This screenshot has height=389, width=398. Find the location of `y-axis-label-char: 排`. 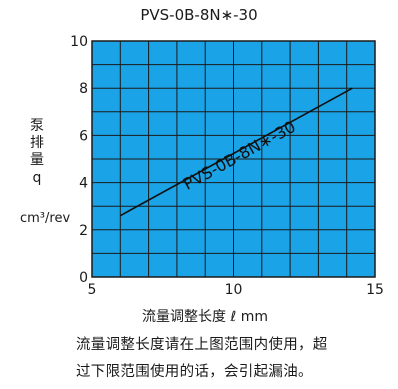

y-axis-label-char: 排 is located at coordinates (37, 143).